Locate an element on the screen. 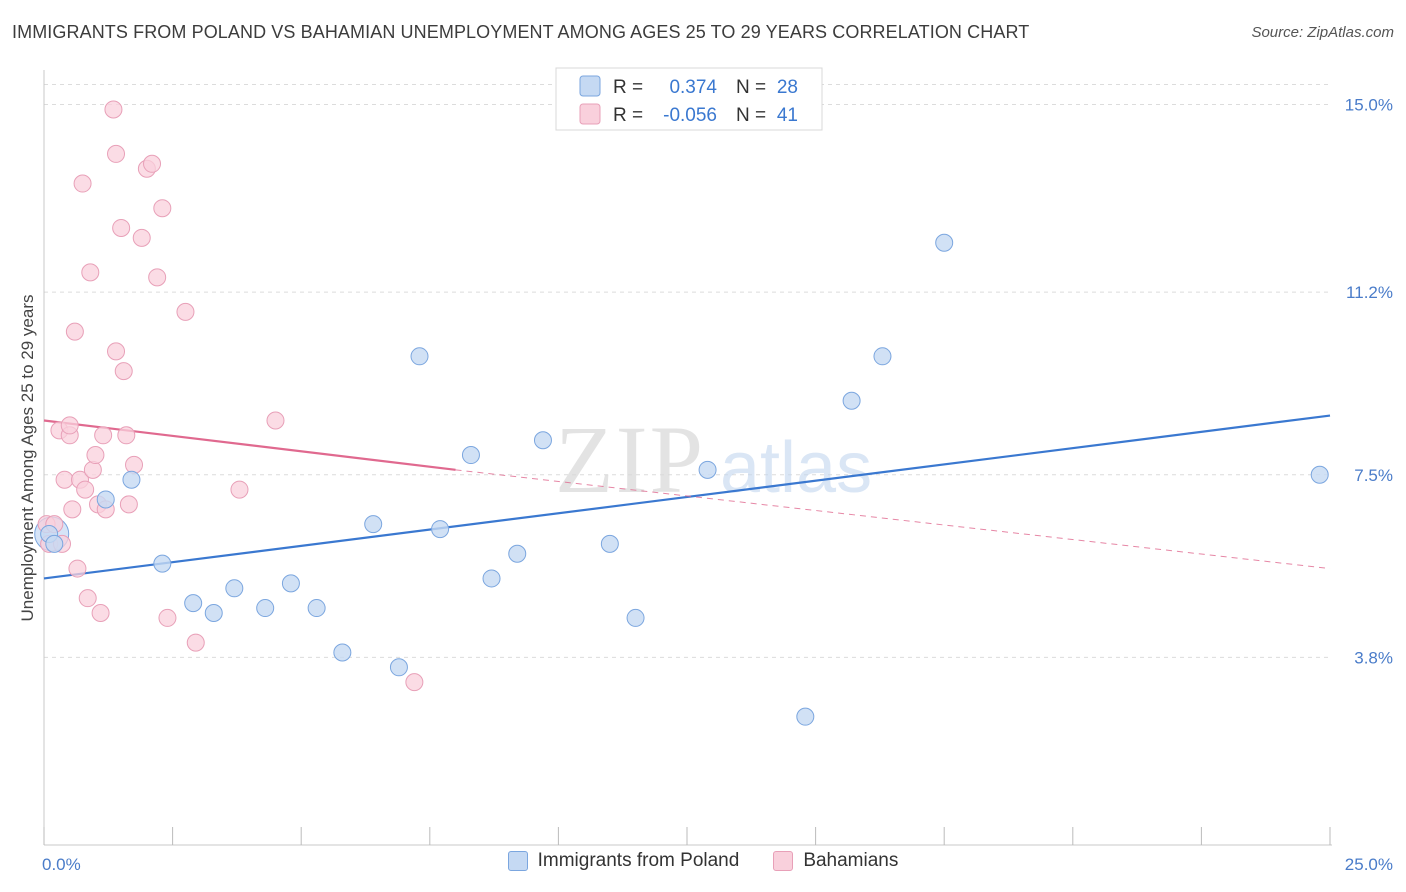  x-tick-label-0: 0.0% is located at coordinates (61, 864).